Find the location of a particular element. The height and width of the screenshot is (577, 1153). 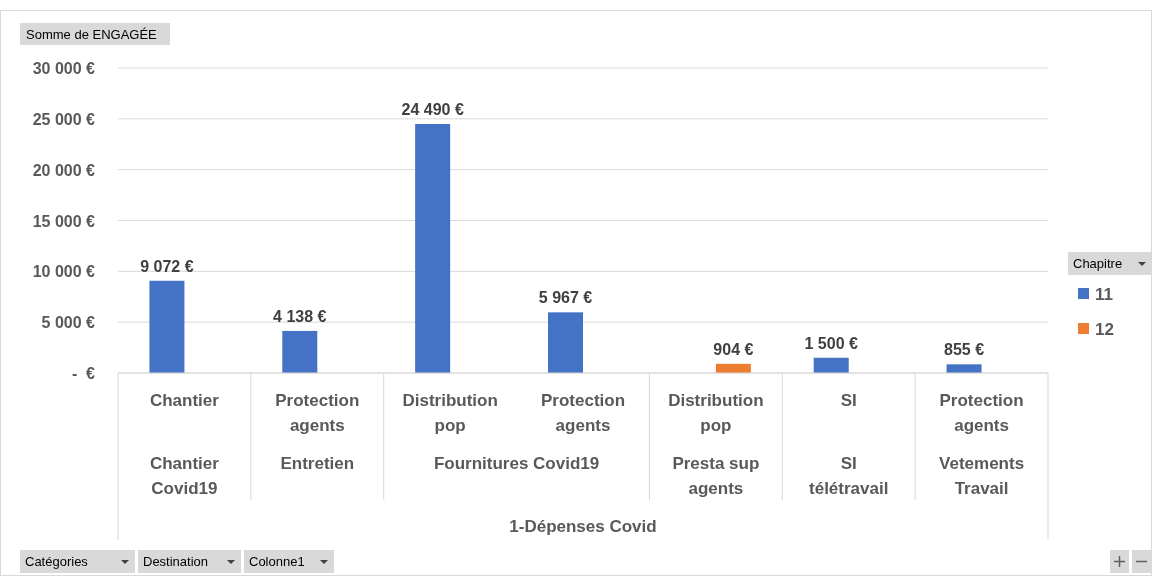

y-tick-label: 25 000 € is located at coordinates (64, 119).